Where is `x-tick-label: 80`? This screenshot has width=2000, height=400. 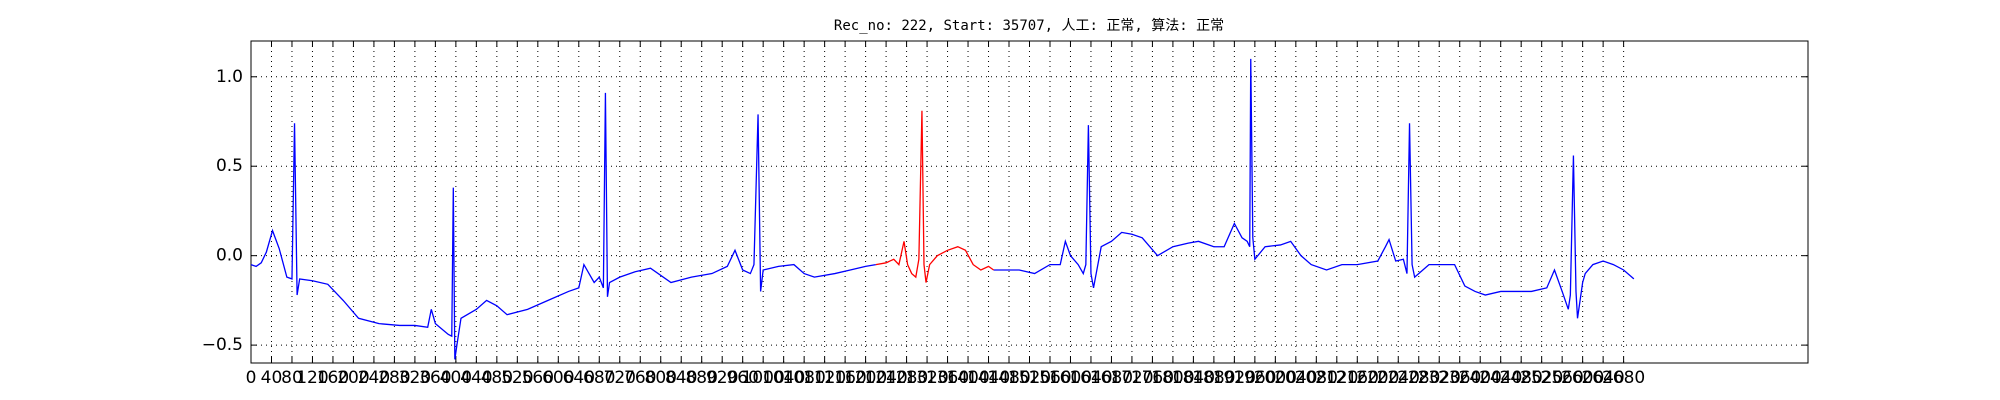 x-tick-label: 80 is located at coordinates (292, 378).